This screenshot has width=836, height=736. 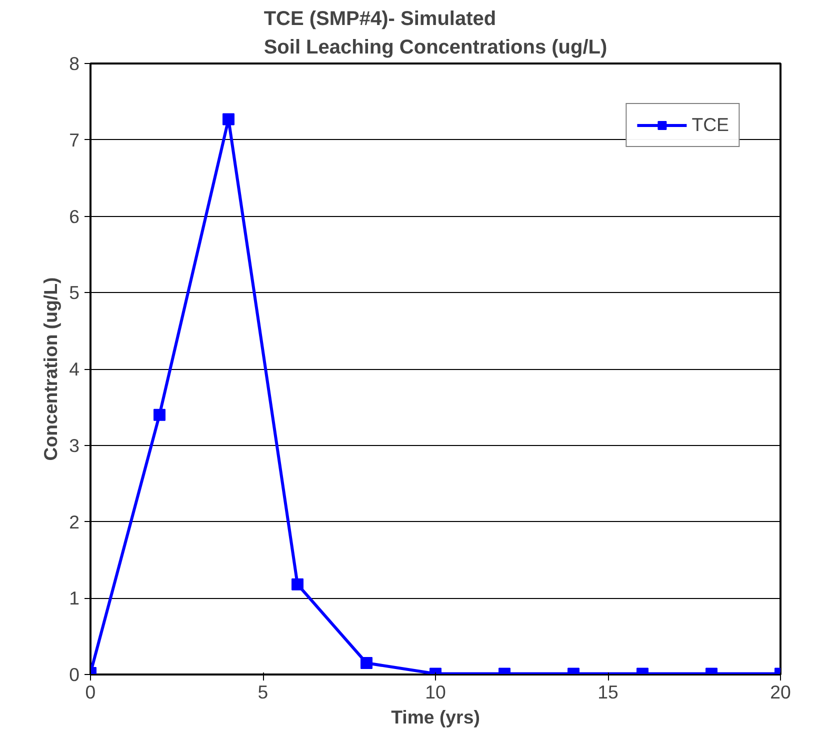 I want to click on y-tick-label: 6, so click(x=74, y=216).